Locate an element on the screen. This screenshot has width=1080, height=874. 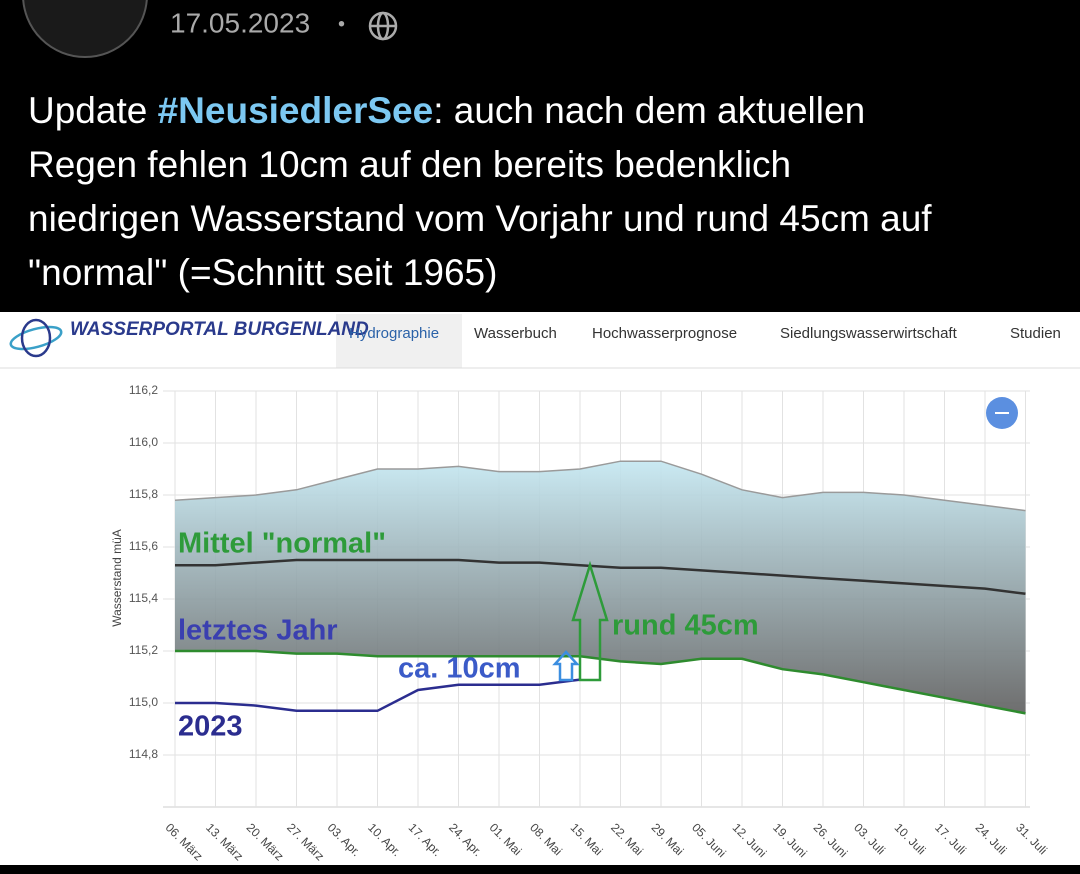
nav-item: Siedlungswasserwirtschaft is located at coordinates (869, 333).